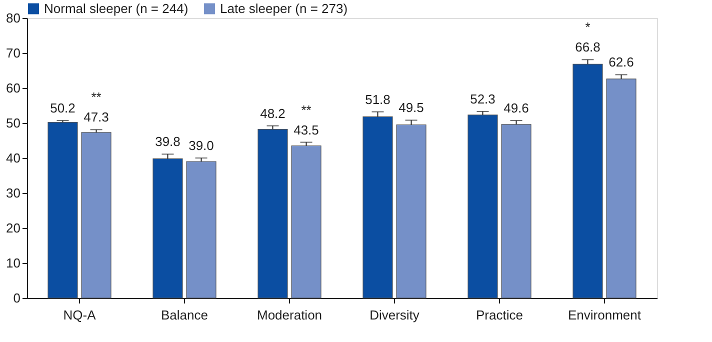  I want to click on x-tick-label: Balance, so click(184, 315).